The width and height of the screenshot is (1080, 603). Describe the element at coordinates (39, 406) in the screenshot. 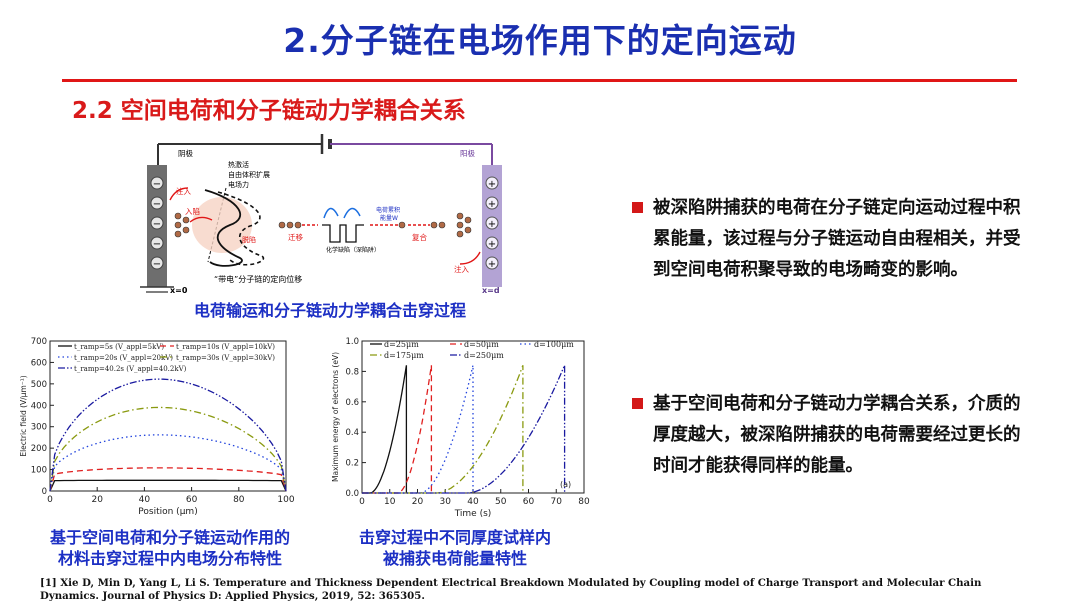

I see `y-tick-label: 400` at that location.